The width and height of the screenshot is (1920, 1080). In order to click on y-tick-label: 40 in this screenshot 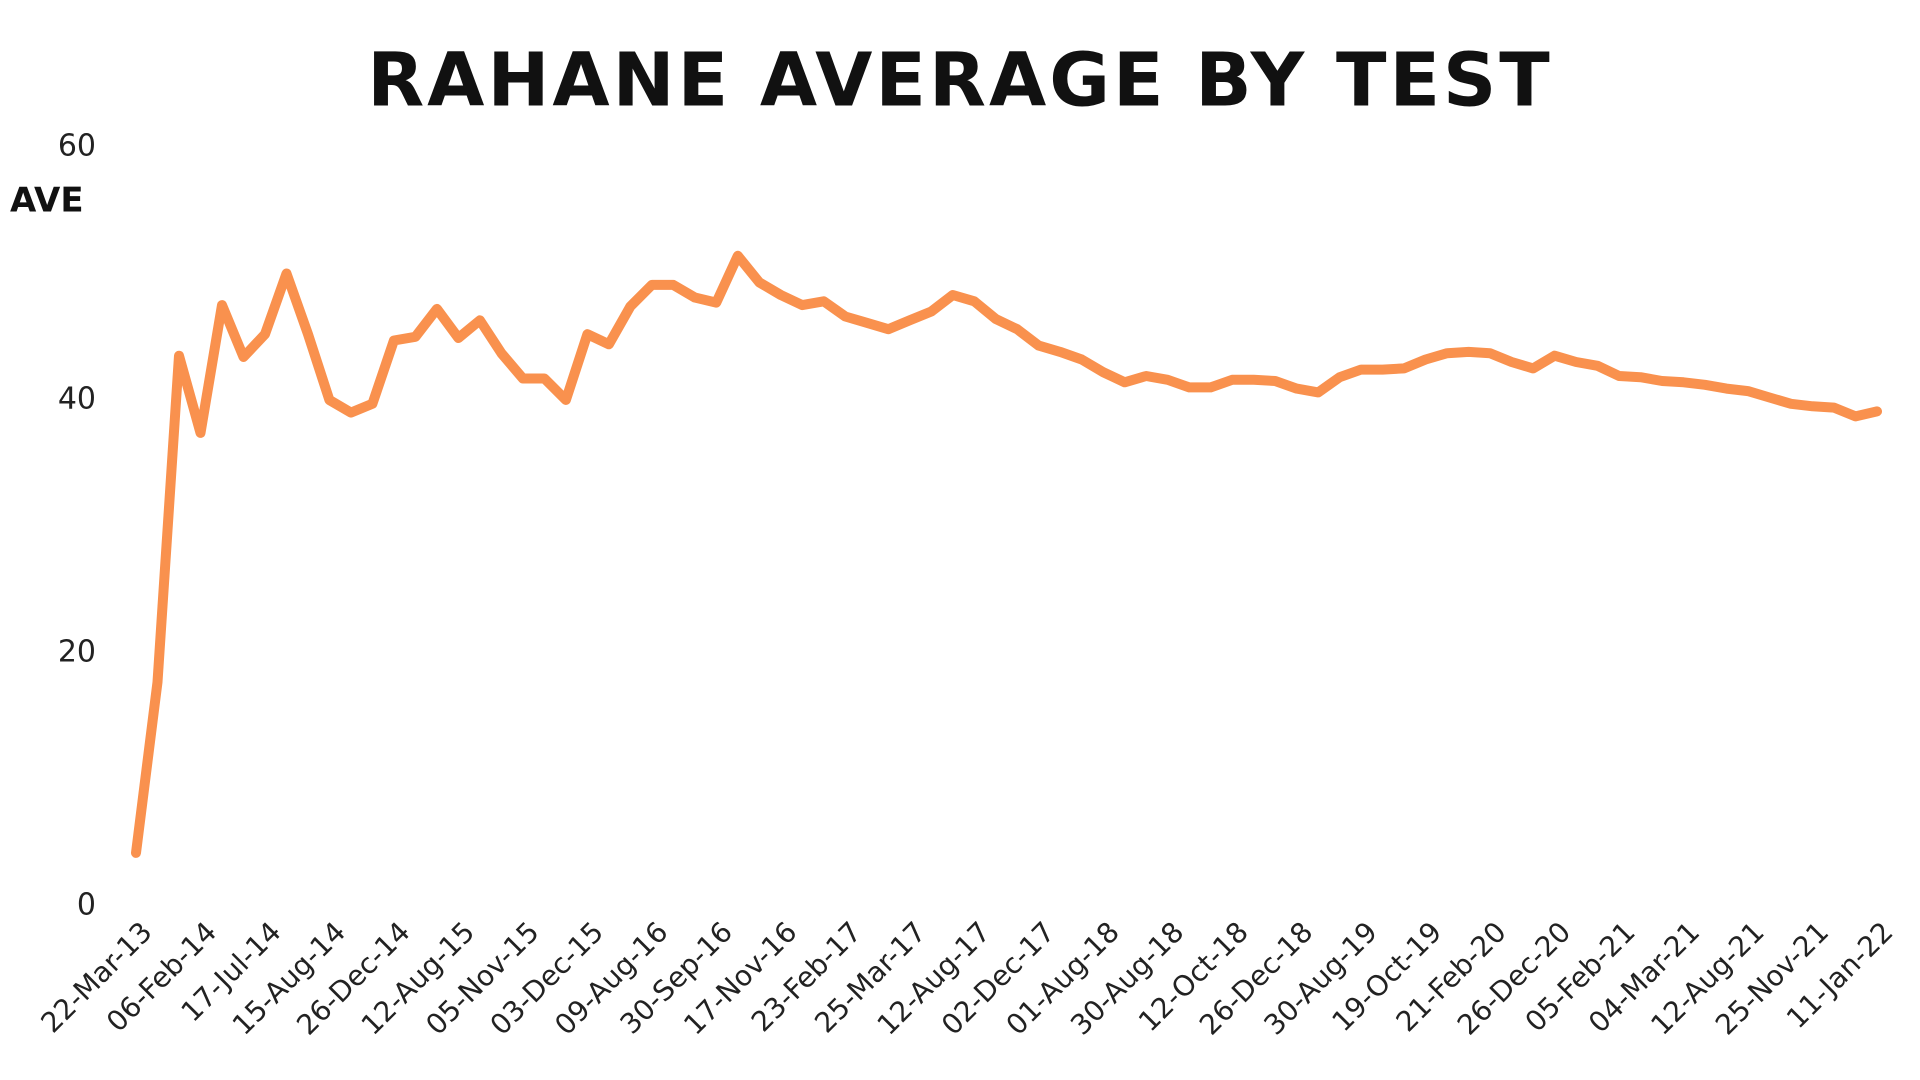, I will do `click(77, 399)`.